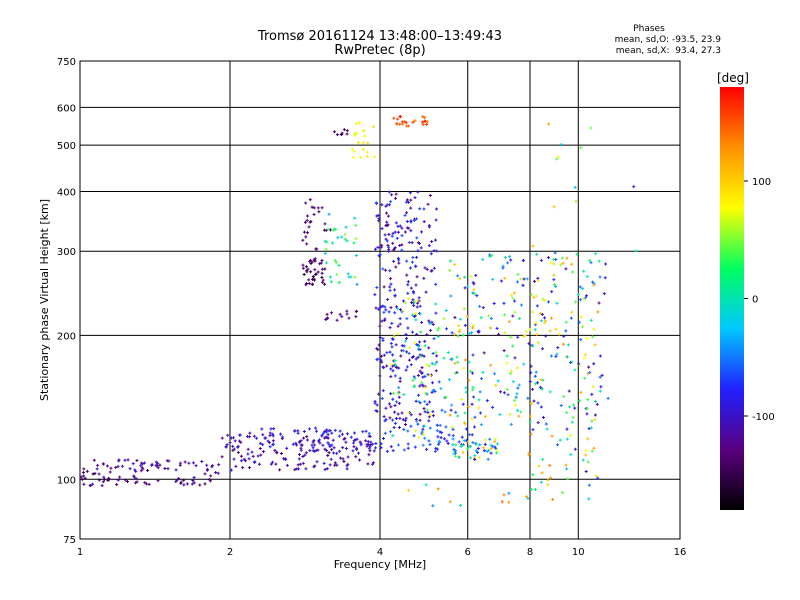 Image resolution: width=800 pixels, height=600 pixels. I want to click on x-tick-label: 6, so click(468, 552).